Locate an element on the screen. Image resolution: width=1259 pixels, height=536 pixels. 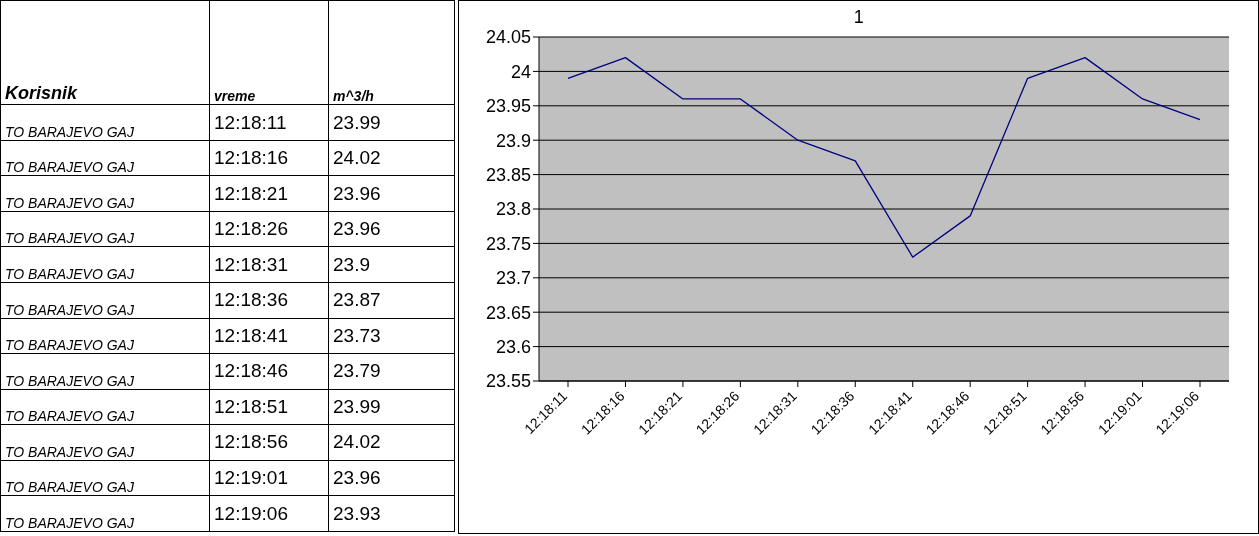
chart-title: 1 is located at coordinates (858, 17).